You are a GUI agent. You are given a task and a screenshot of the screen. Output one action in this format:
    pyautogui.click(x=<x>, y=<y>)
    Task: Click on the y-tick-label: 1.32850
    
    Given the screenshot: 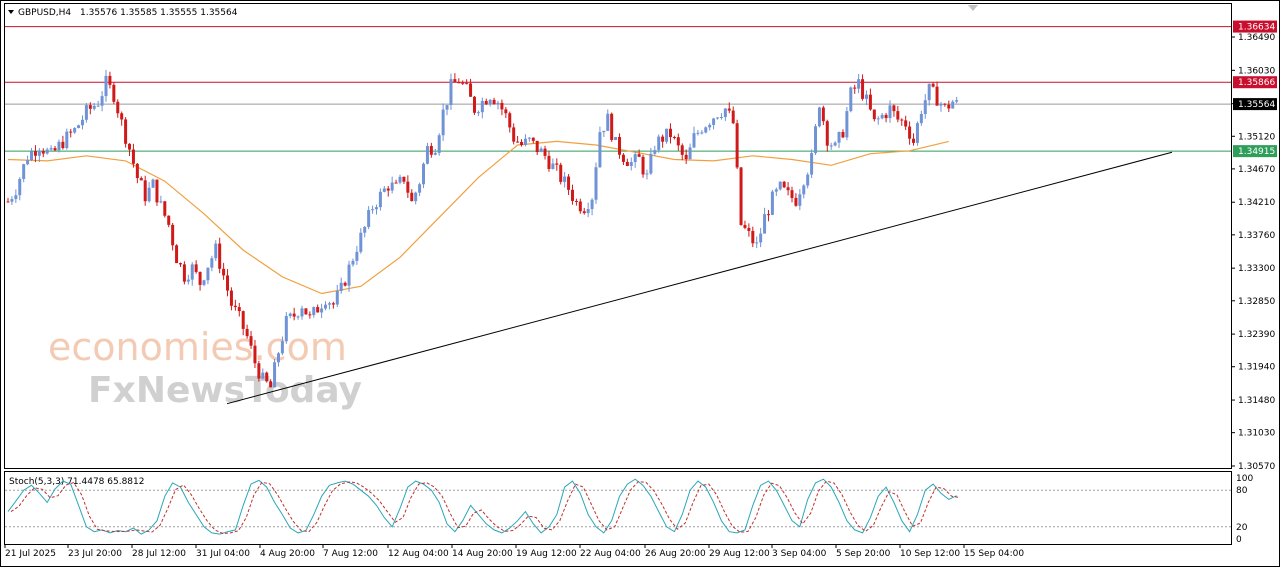 What is the action you would take?
    pyautogui.click(x=1256, y=302)
    